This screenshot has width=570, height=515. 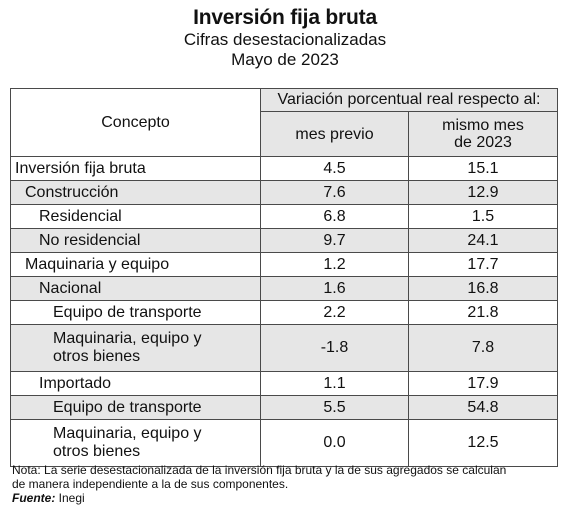 What do you see at coordinates (286, 498) in the screenshot?
I see `source-line: Fuente: Inegi` at bounding box center [286, 498].